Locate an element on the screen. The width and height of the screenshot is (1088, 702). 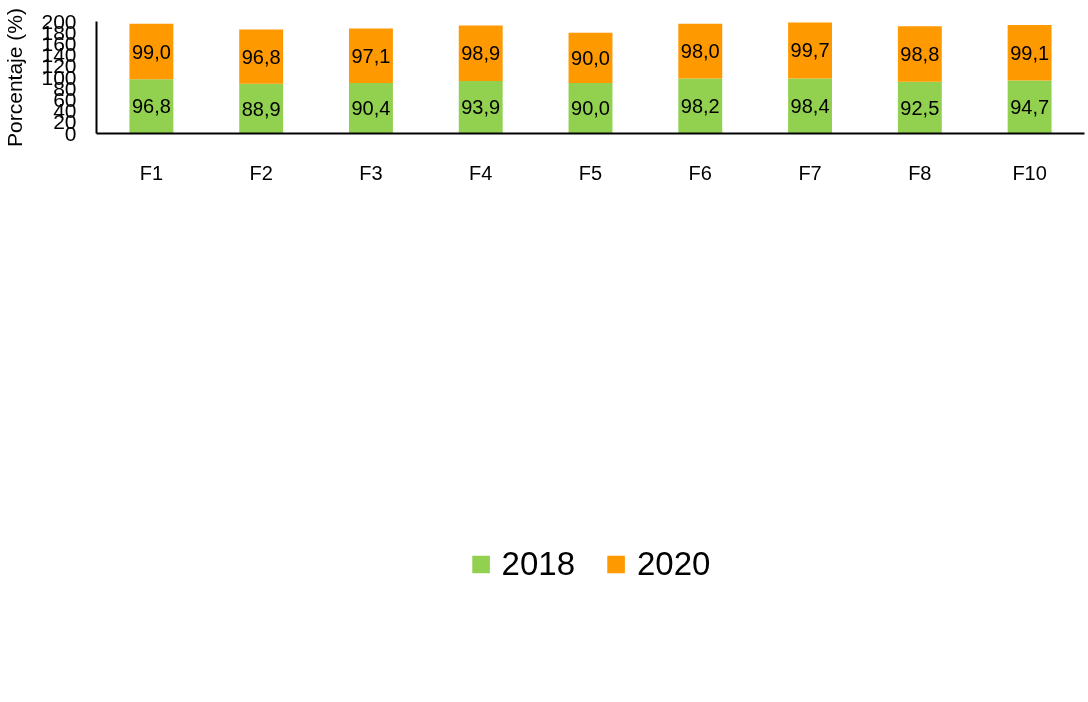
data-label: 99,7 is located at coordinates (810, 50).